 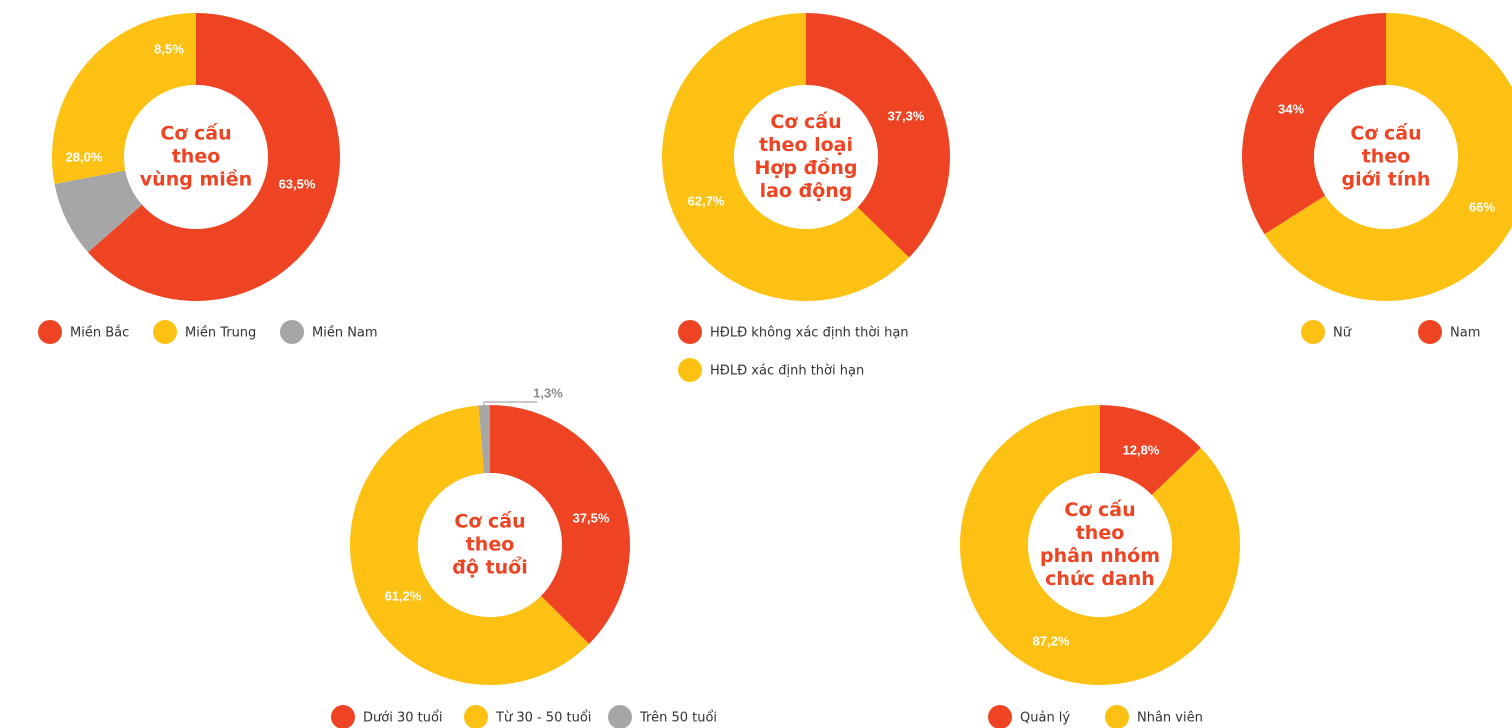 I want to click on legend-item: Miền Nam, so click(x=329, y=332).